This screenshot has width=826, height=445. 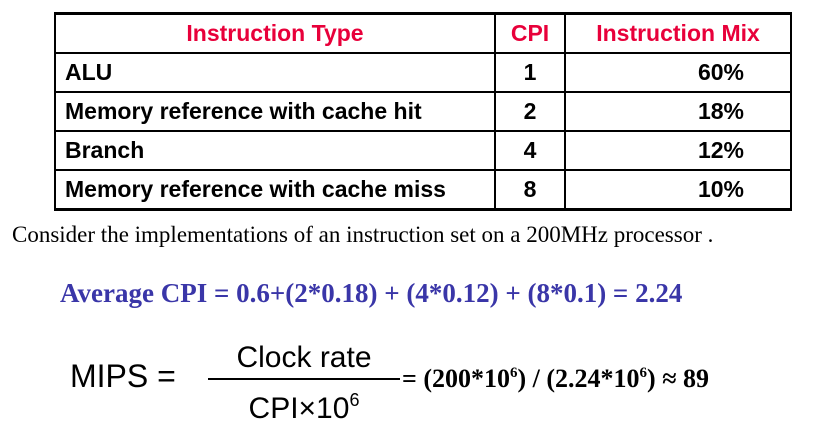 I want to click on table-row: Branch 4 12%, so click(x=423, y=150).